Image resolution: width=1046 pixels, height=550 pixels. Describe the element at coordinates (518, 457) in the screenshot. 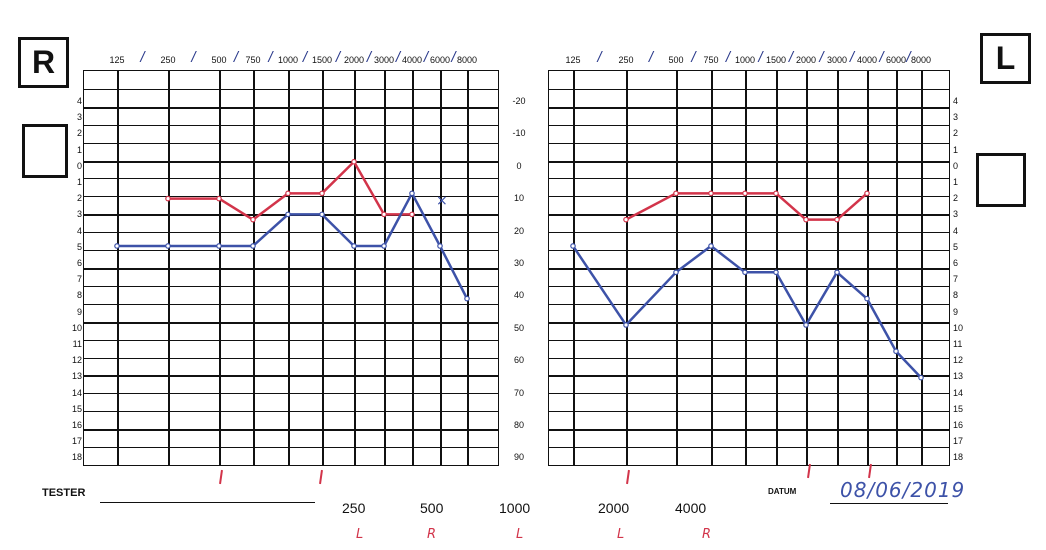

I see `db-label: 90` at that location.